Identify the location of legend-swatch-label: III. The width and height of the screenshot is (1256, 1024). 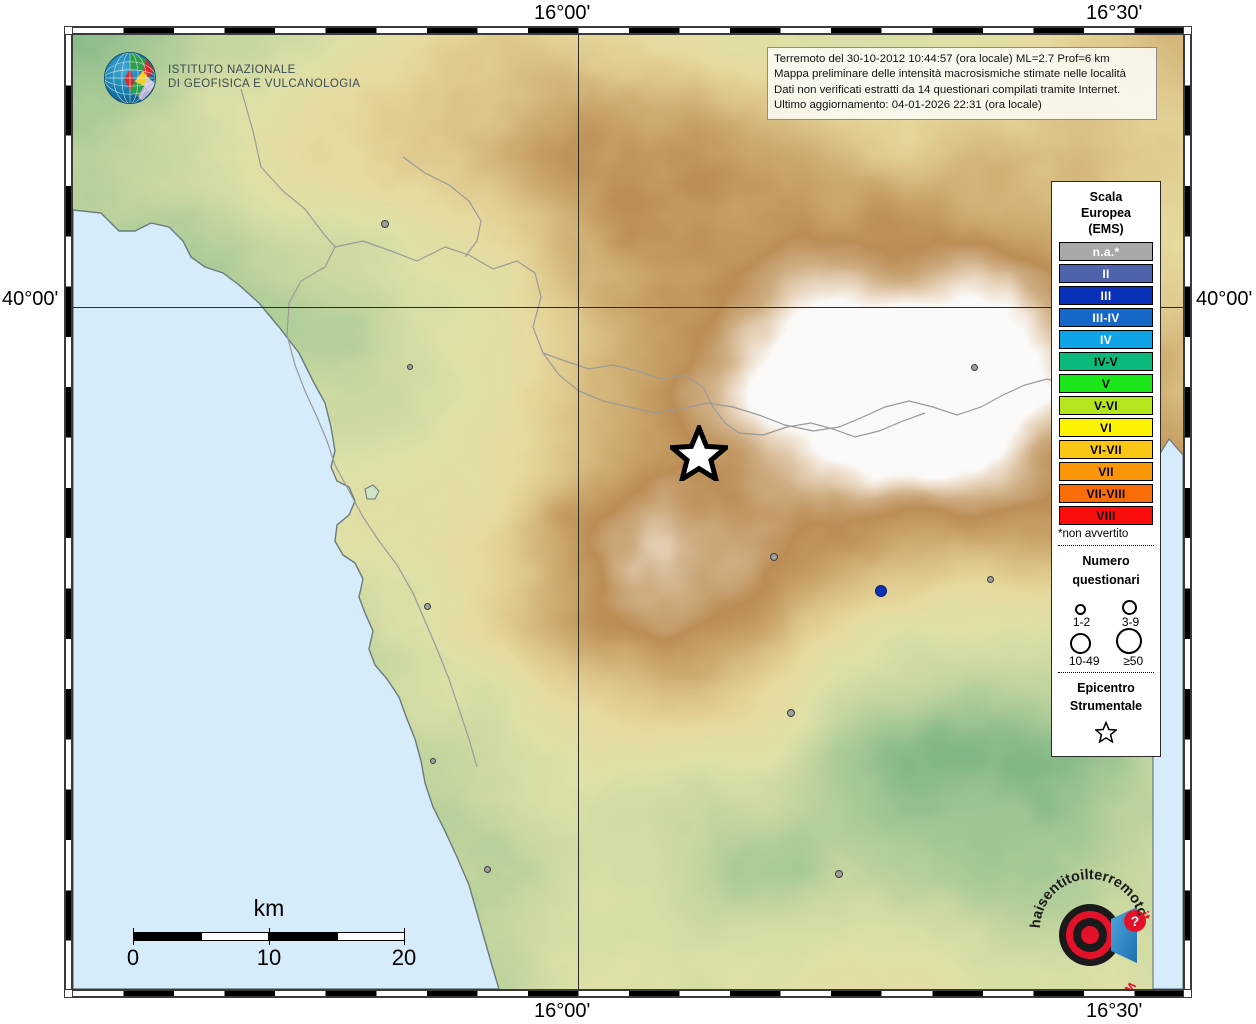
(1106, 295).